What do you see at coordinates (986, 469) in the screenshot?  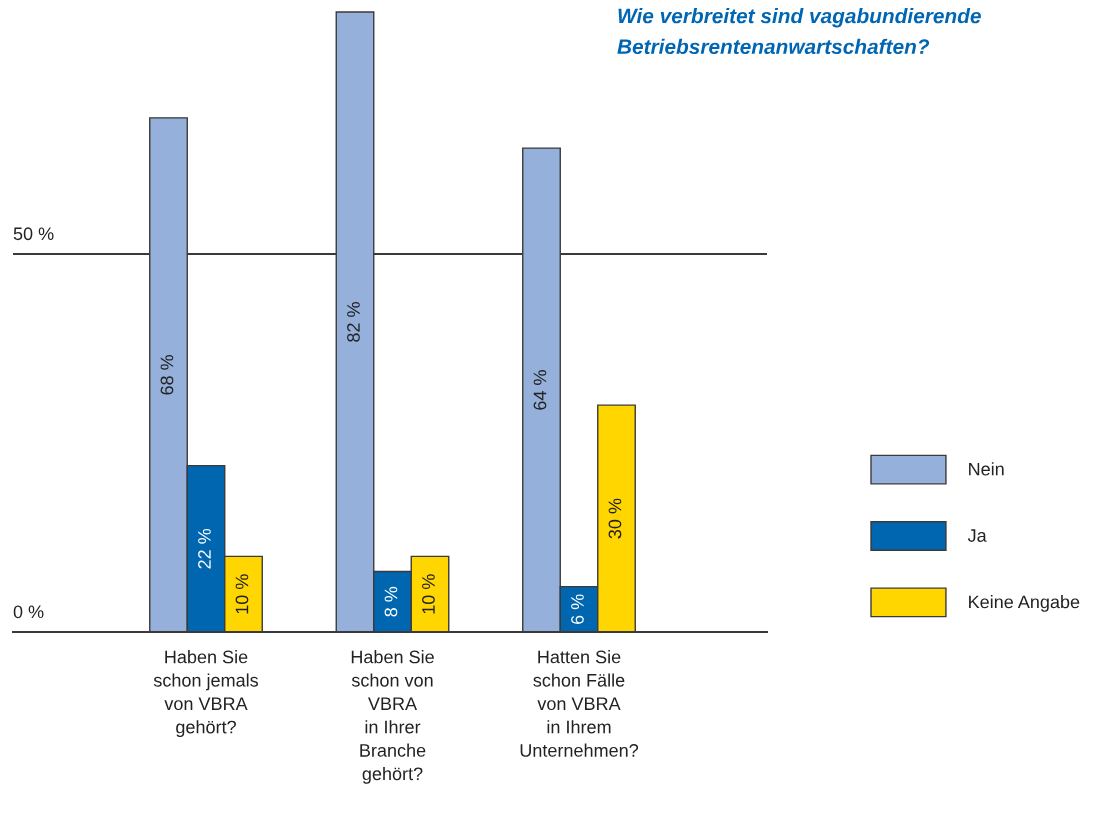 I see `legend-label: Nein` at bounding box center [986, 469].